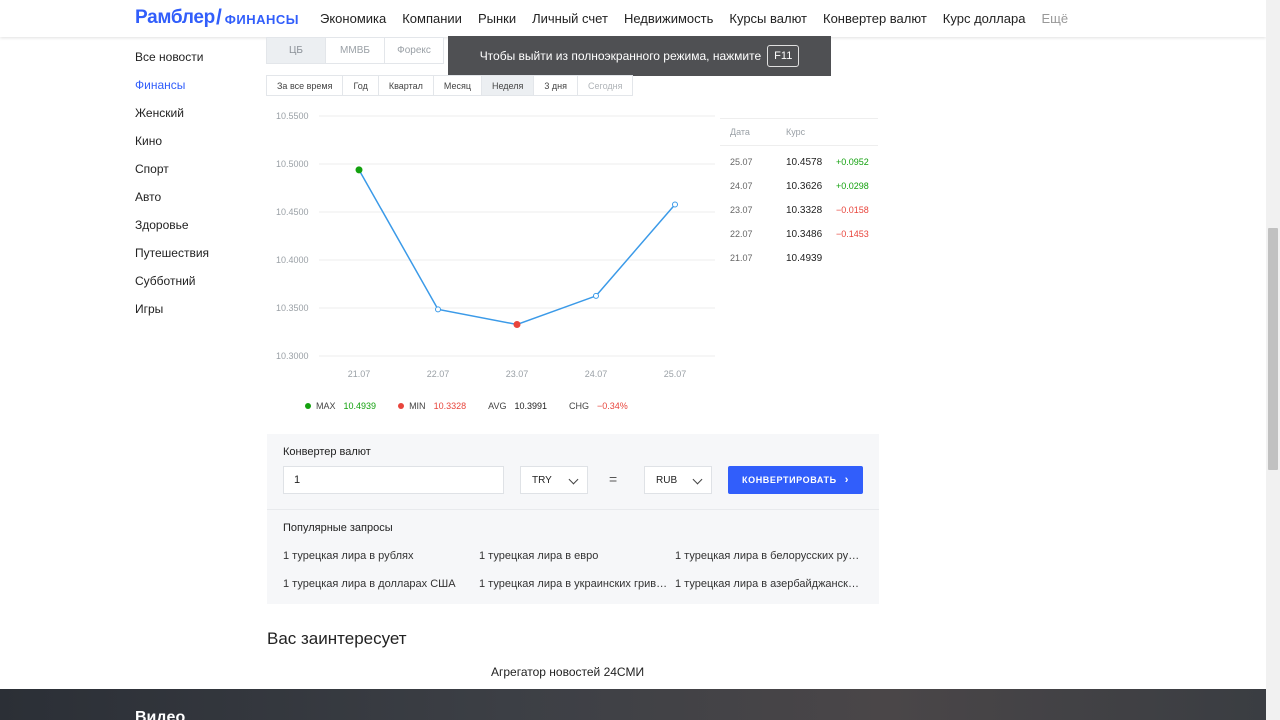  I want to click on min-dot-icon, so click(401, 406).